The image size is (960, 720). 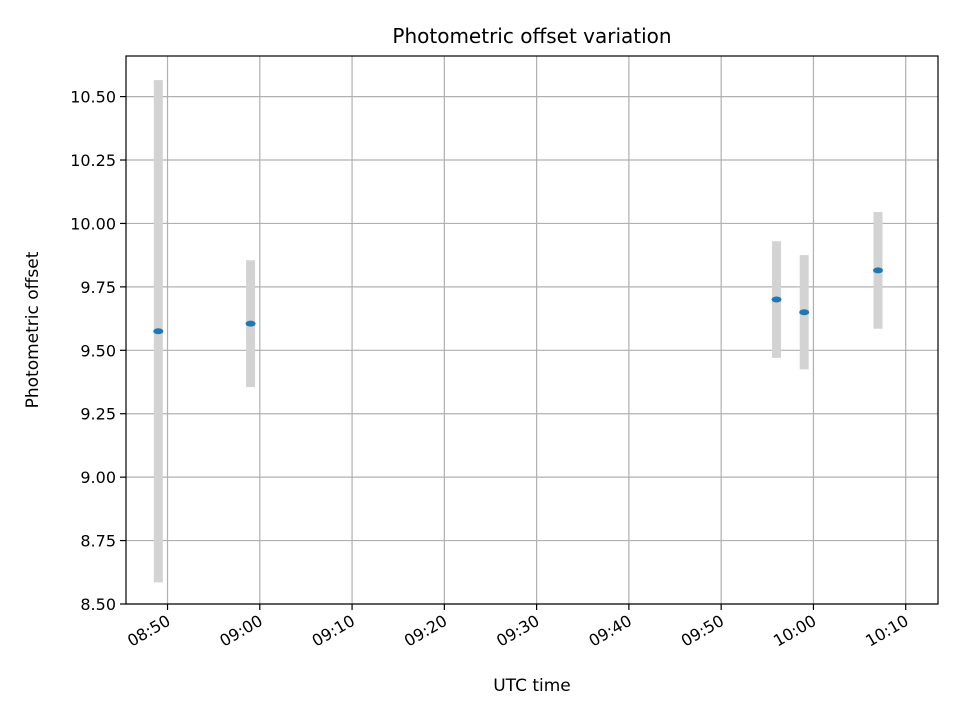 I want to click on y-tick-label: 10.00, so click(x=93, y=223).